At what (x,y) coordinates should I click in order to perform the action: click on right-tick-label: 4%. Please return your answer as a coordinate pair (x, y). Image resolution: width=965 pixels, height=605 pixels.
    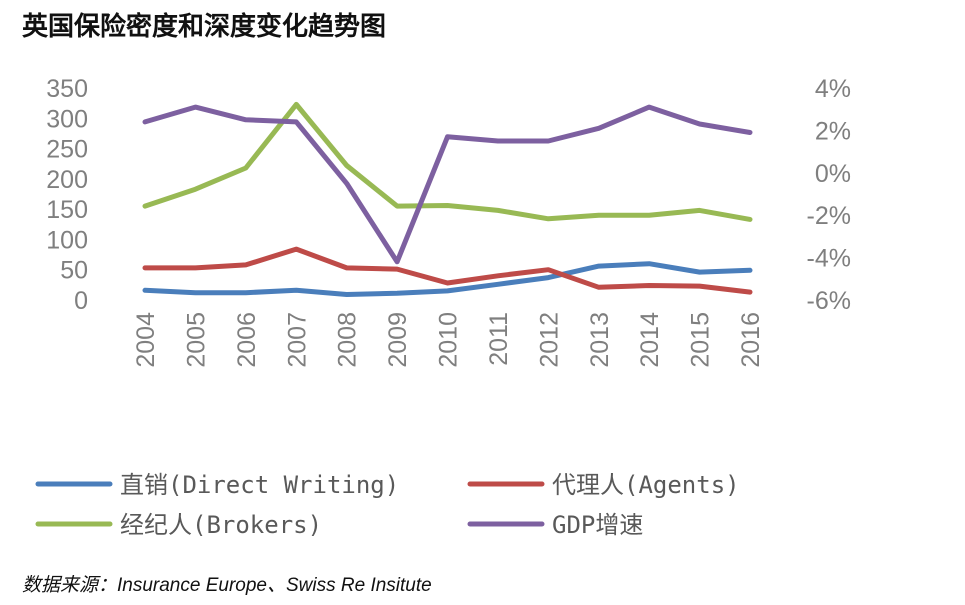
    Looking at the image, I should click on (833, 89).